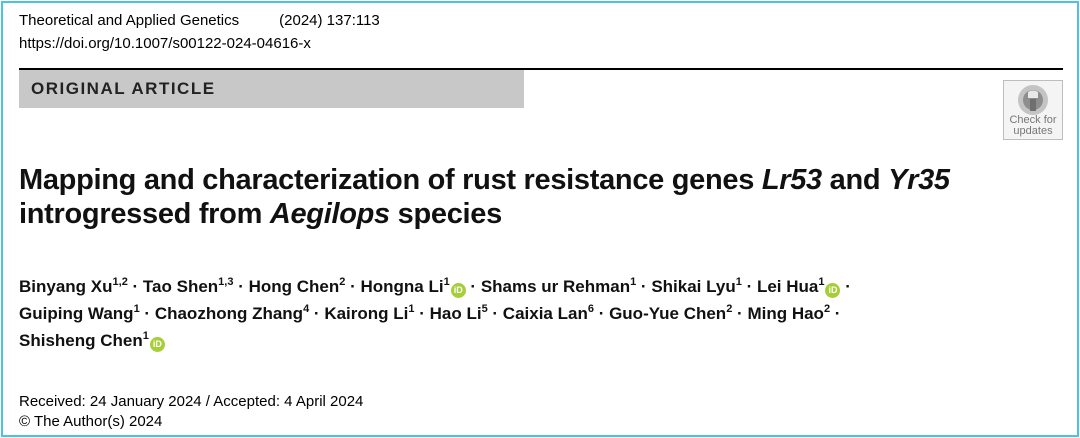 The image size is (1080, 438). I want to click on author-name: Kairong Li, so click(366, 313).